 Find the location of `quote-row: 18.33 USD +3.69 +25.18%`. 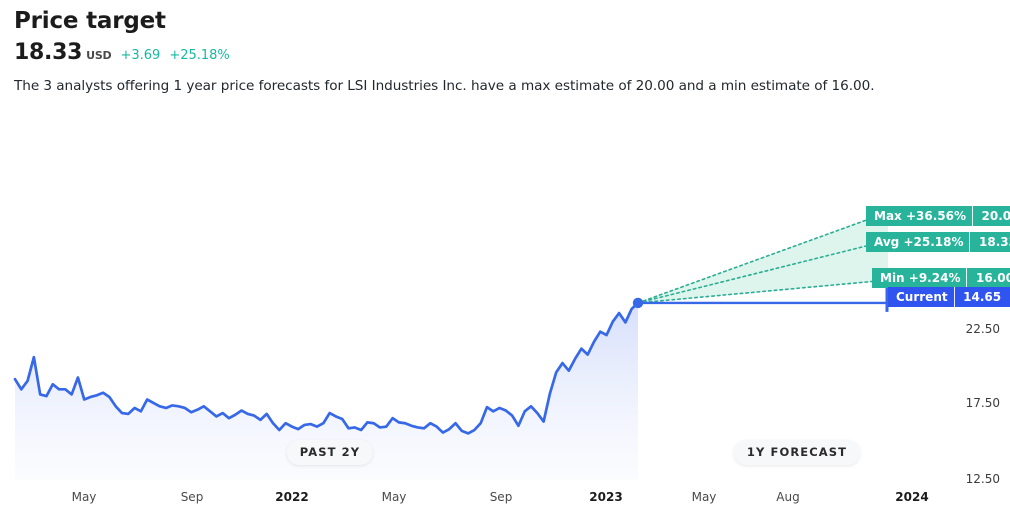

quote-row: 18.33 USD +3.69 +25.18% is located at coordinates (509, 52).